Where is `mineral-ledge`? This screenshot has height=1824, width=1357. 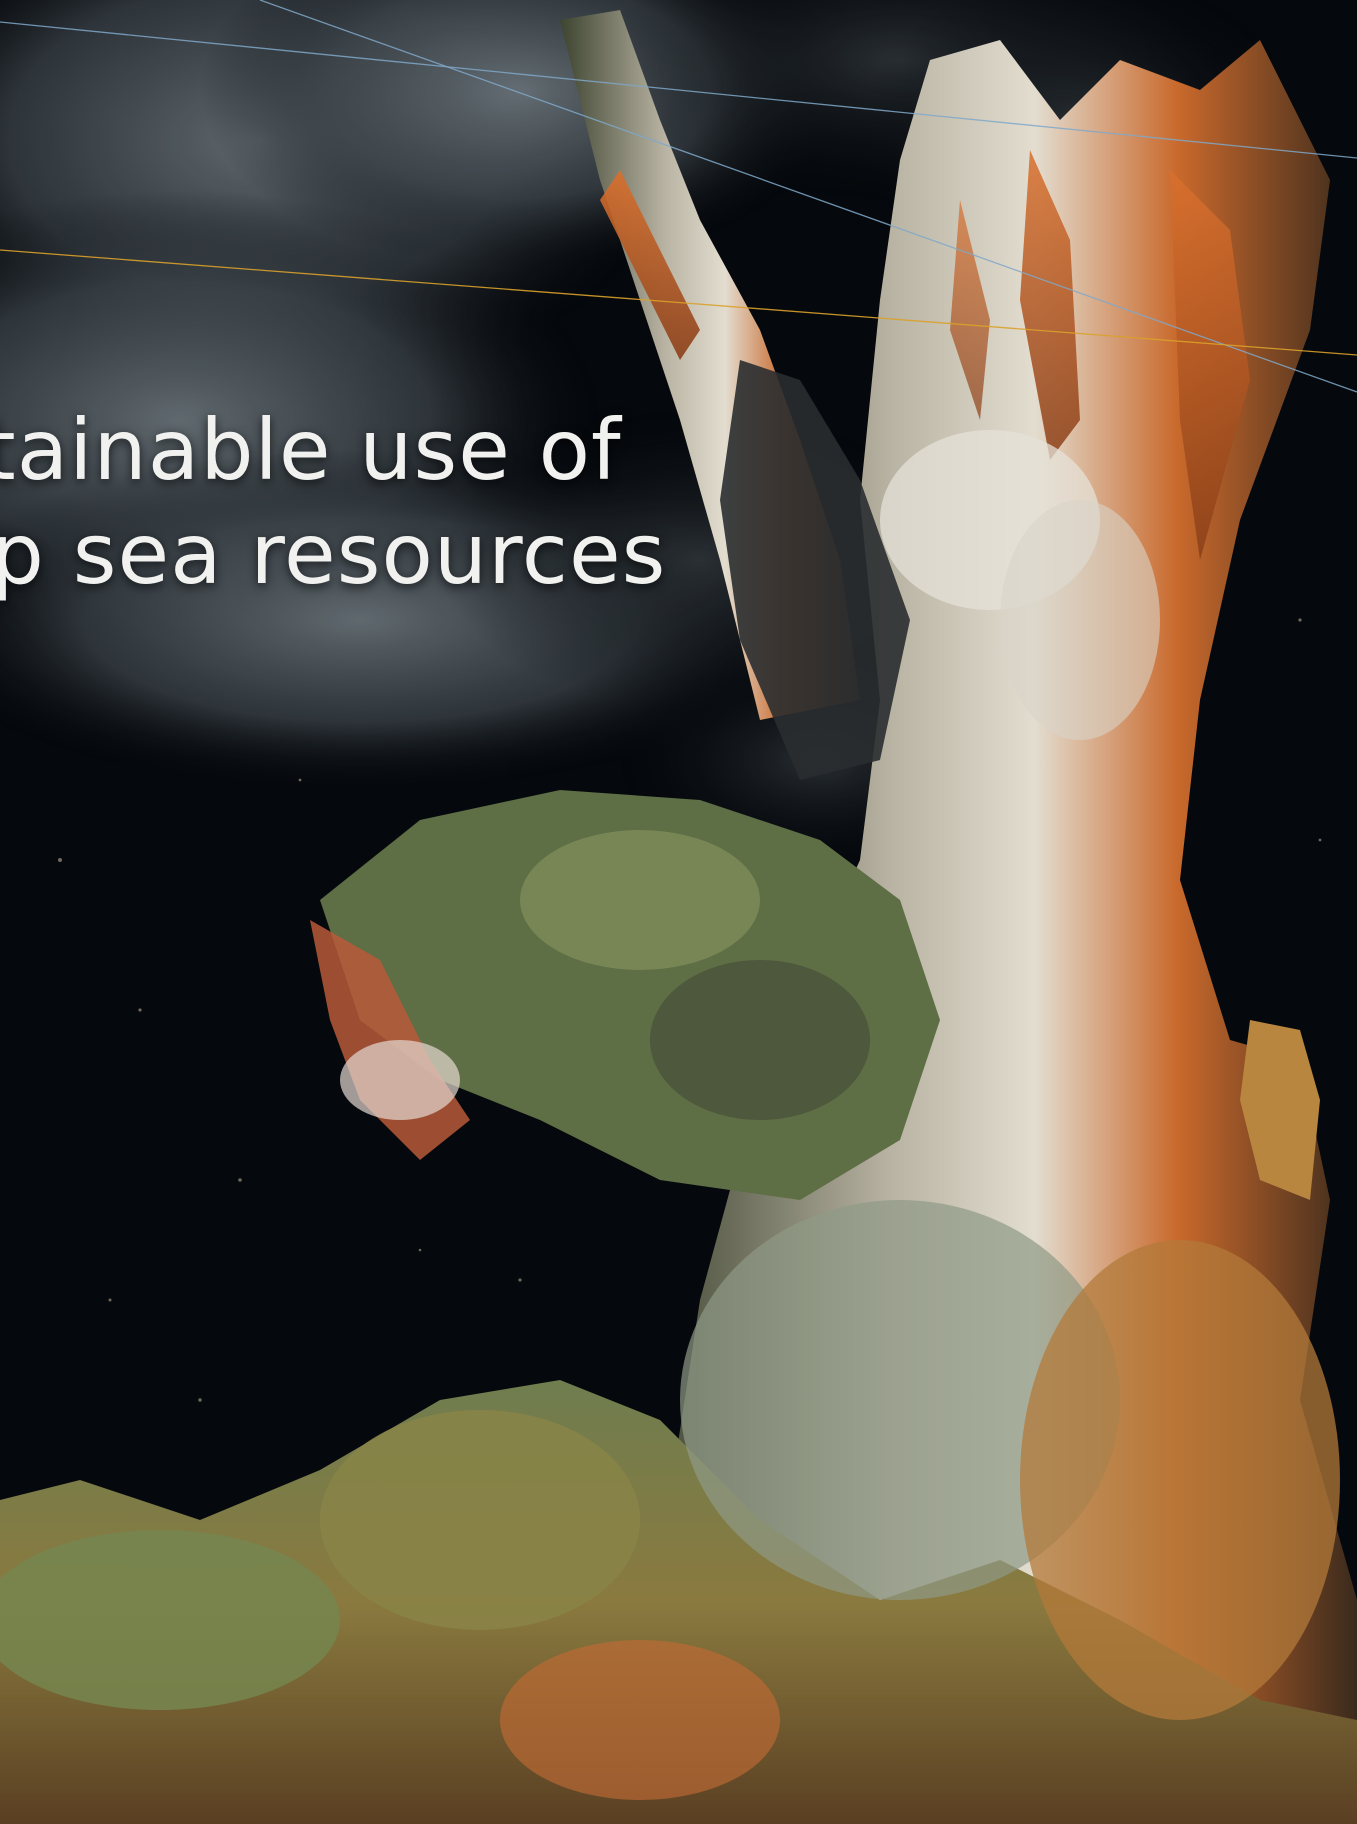
mineral-ledge is located at coordinates (625, 995).